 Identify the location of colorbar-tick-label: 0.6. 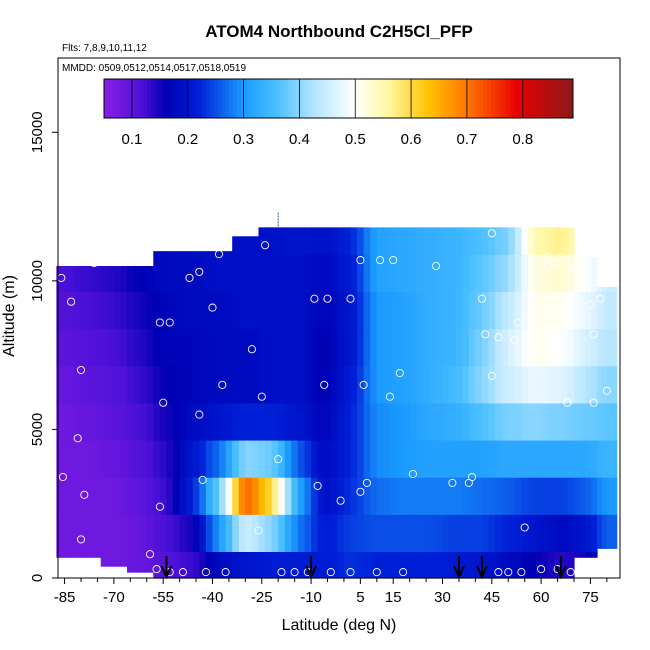
(411, 139).